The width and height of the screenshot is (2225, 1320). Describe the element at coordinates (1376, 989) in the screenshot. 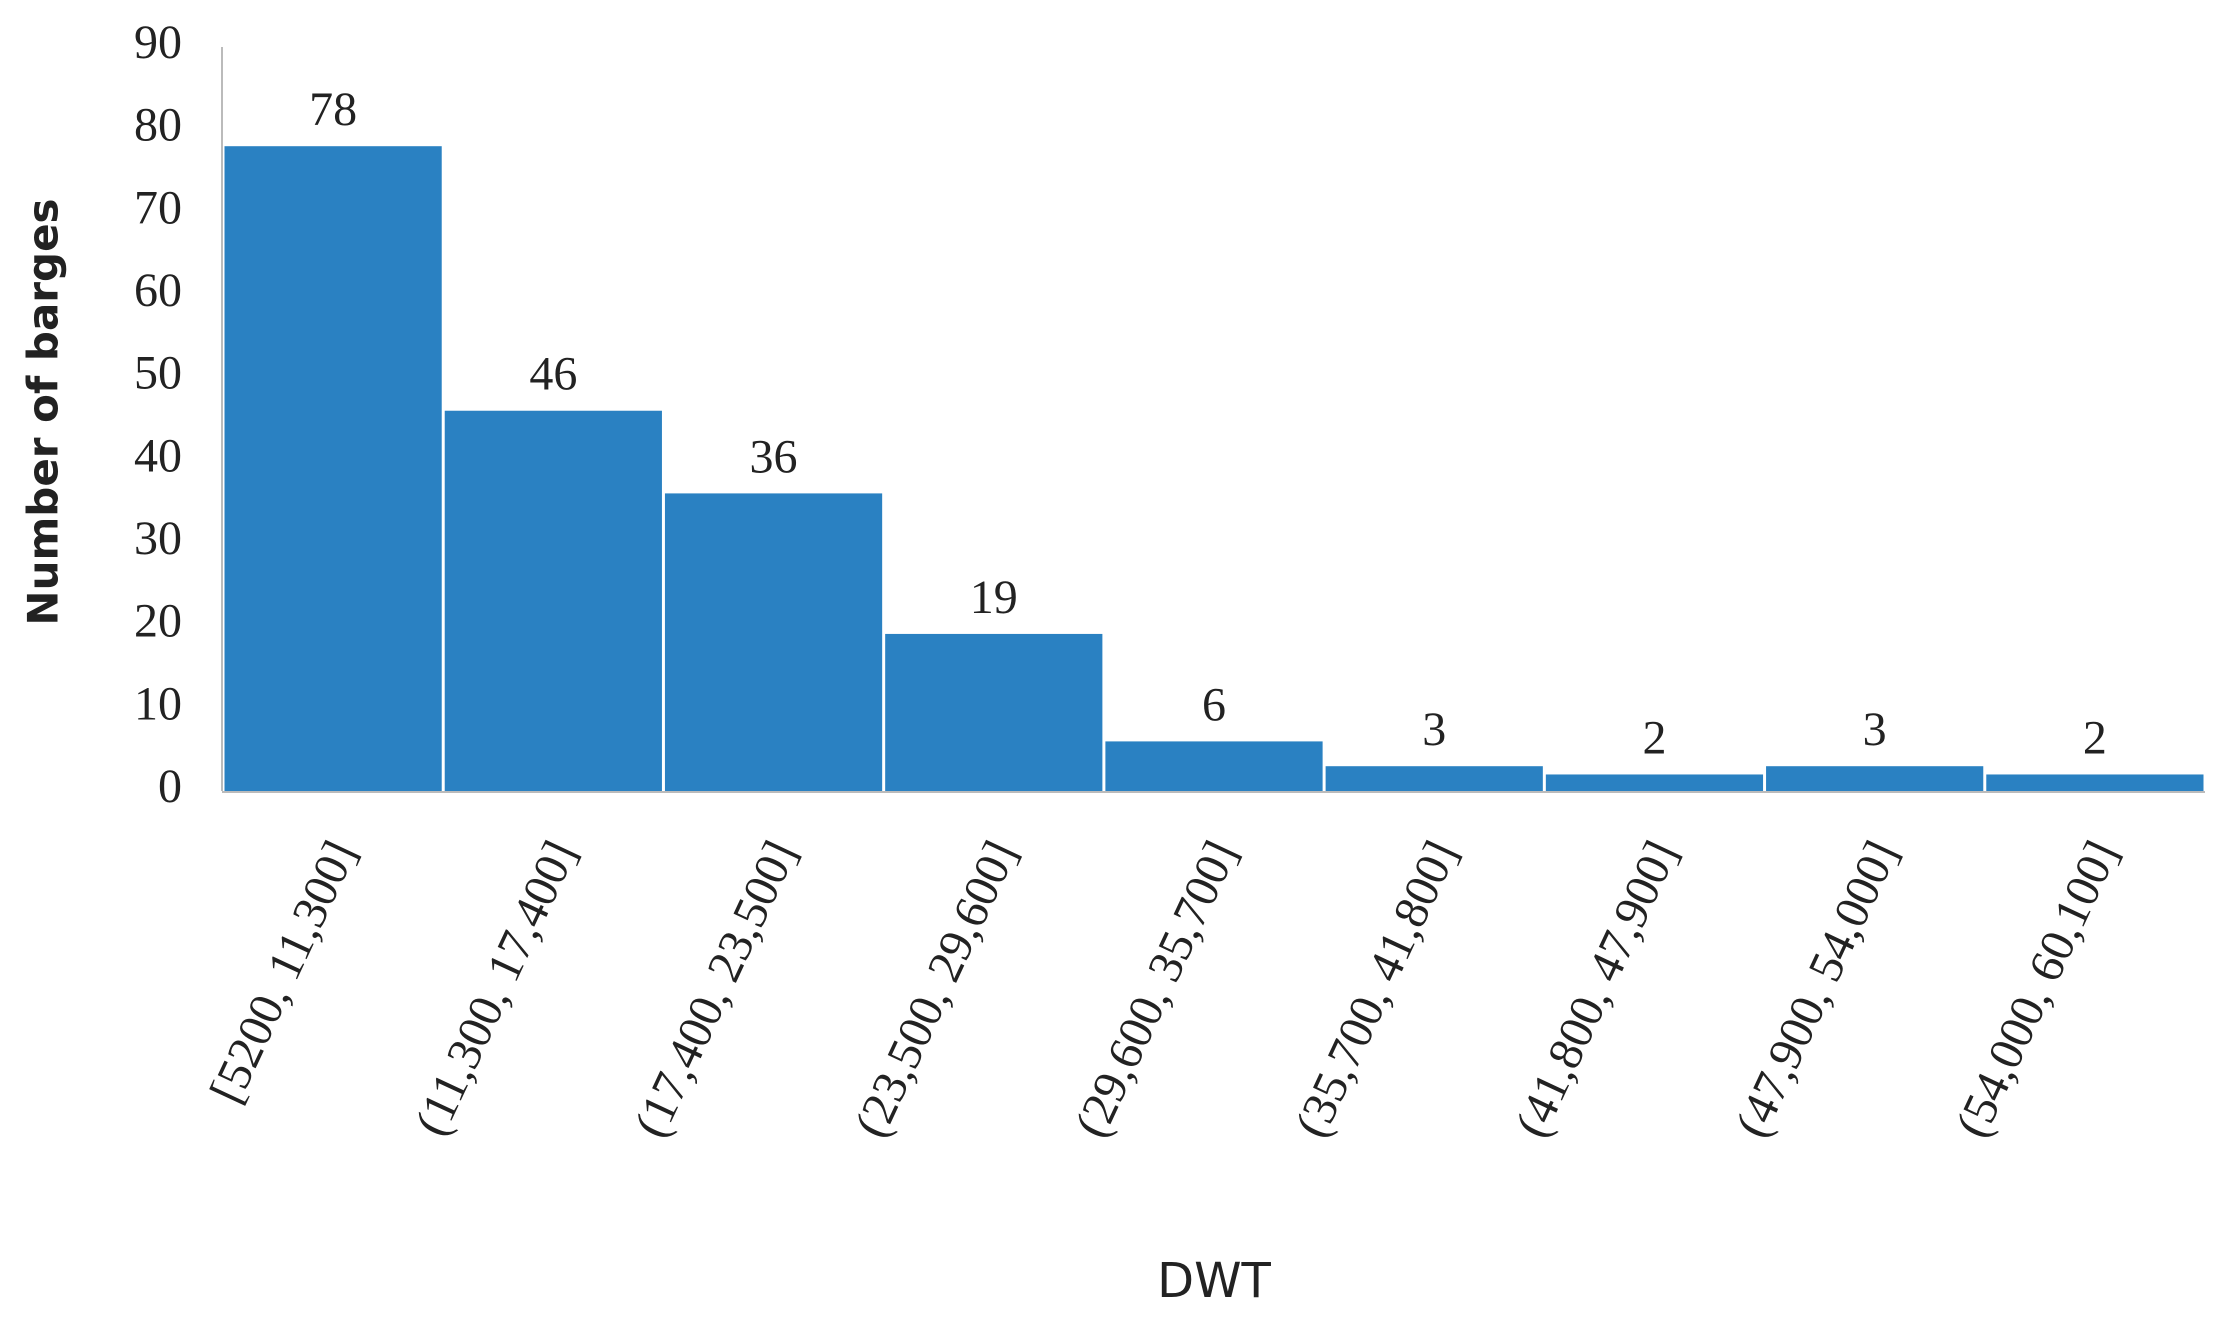

I see `x-tick-label: (35,700, 41,800]` at that location.